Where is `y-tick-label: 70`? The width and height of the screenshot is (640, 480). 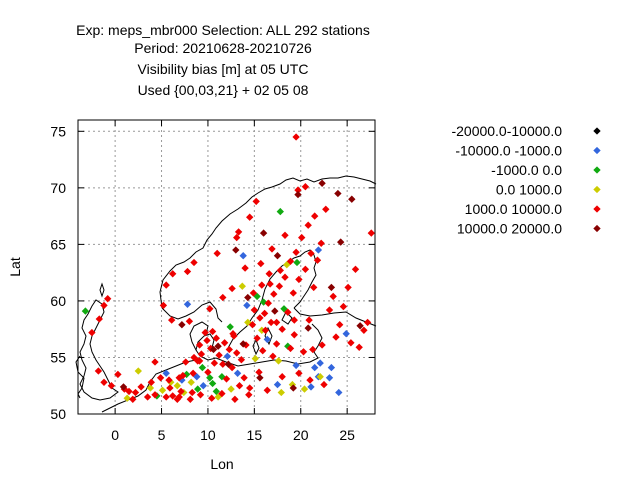 y-tick-label: 70 is located at coordinates (58, 188).